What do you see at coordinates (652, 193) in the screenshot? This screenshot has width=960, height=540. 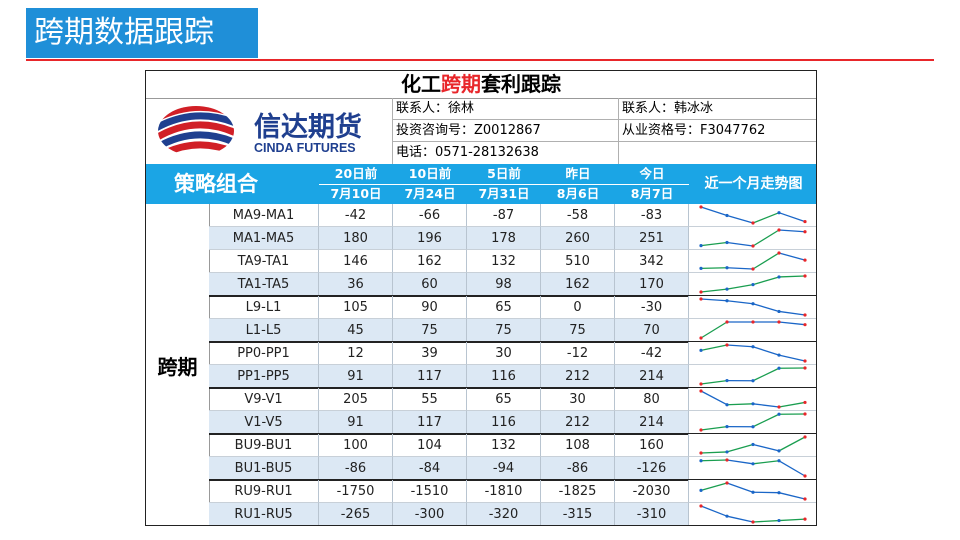 I see `col-header-5-date: 8月7日` at bounding box center [652, 193].